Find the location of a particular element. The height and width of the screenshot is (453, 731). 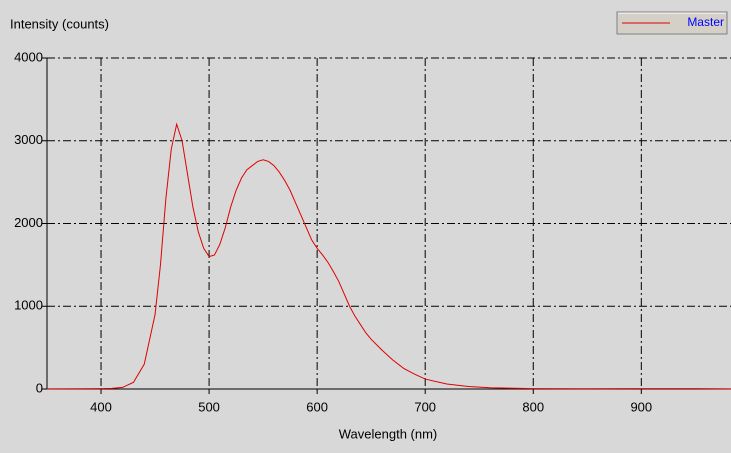

x-tick-label: 800 is located at coordinates (533, 406).